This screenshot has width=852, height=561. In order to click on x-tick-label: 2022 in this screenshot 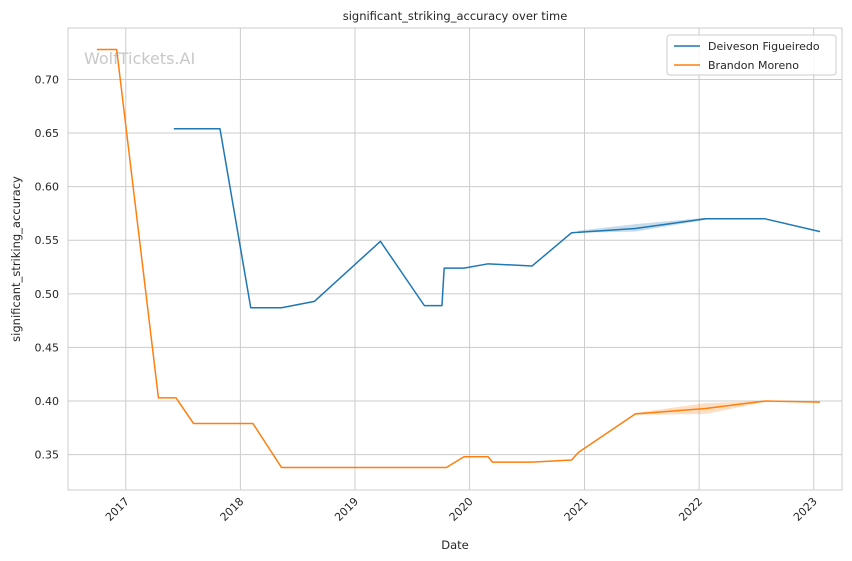, I will do `click(690, 509)`.